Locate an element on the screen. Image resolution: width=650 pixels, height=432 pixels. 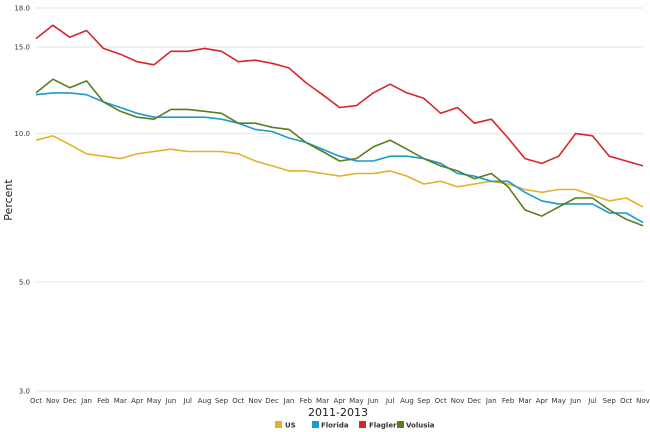
legend-label: Volusia is located at coordinates (420, 426).